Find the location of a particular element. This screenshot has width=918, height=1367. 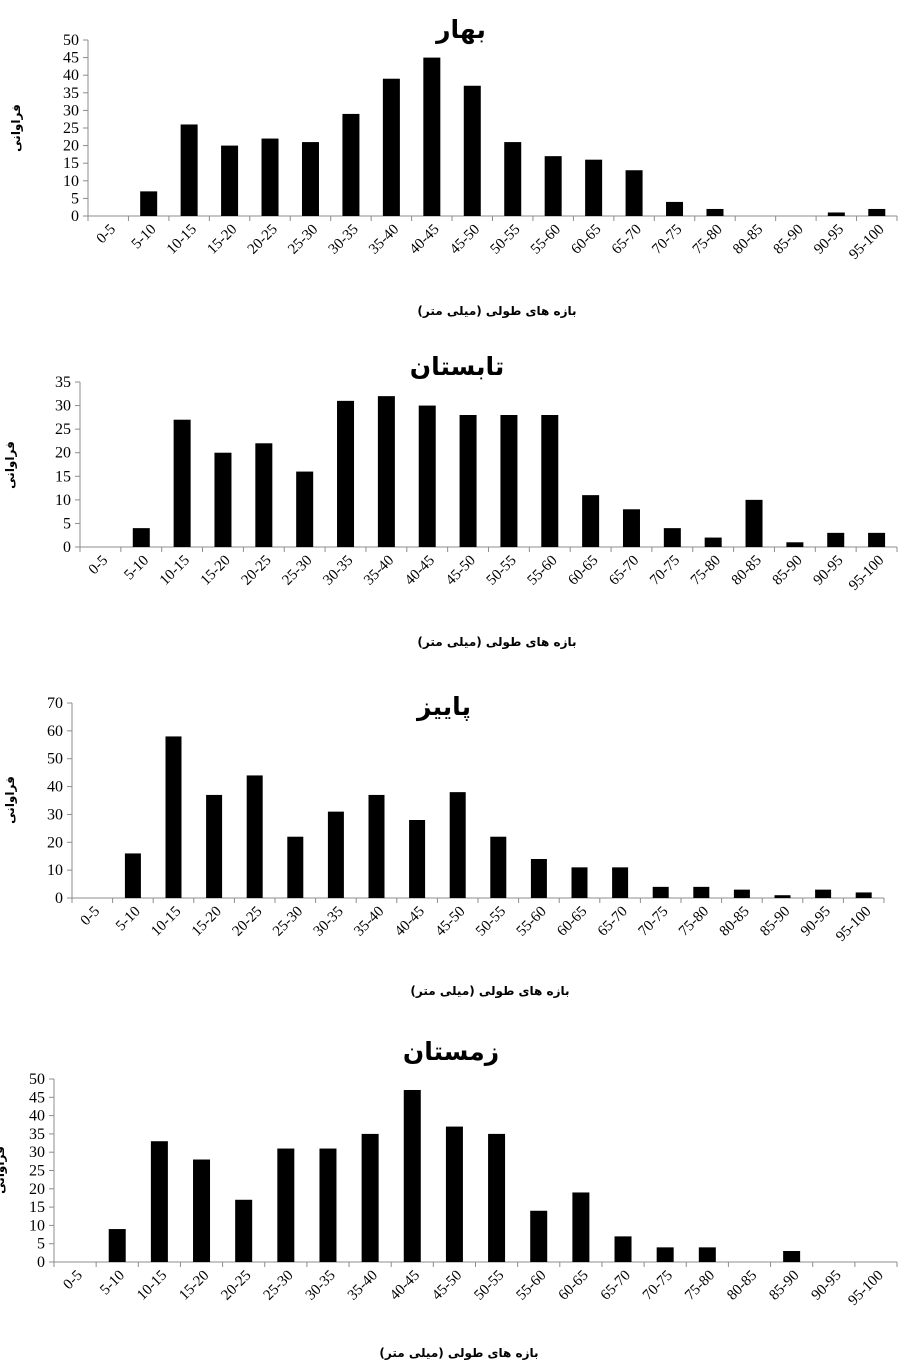

chart-title: تابستان is located at coordinates (457, 366).